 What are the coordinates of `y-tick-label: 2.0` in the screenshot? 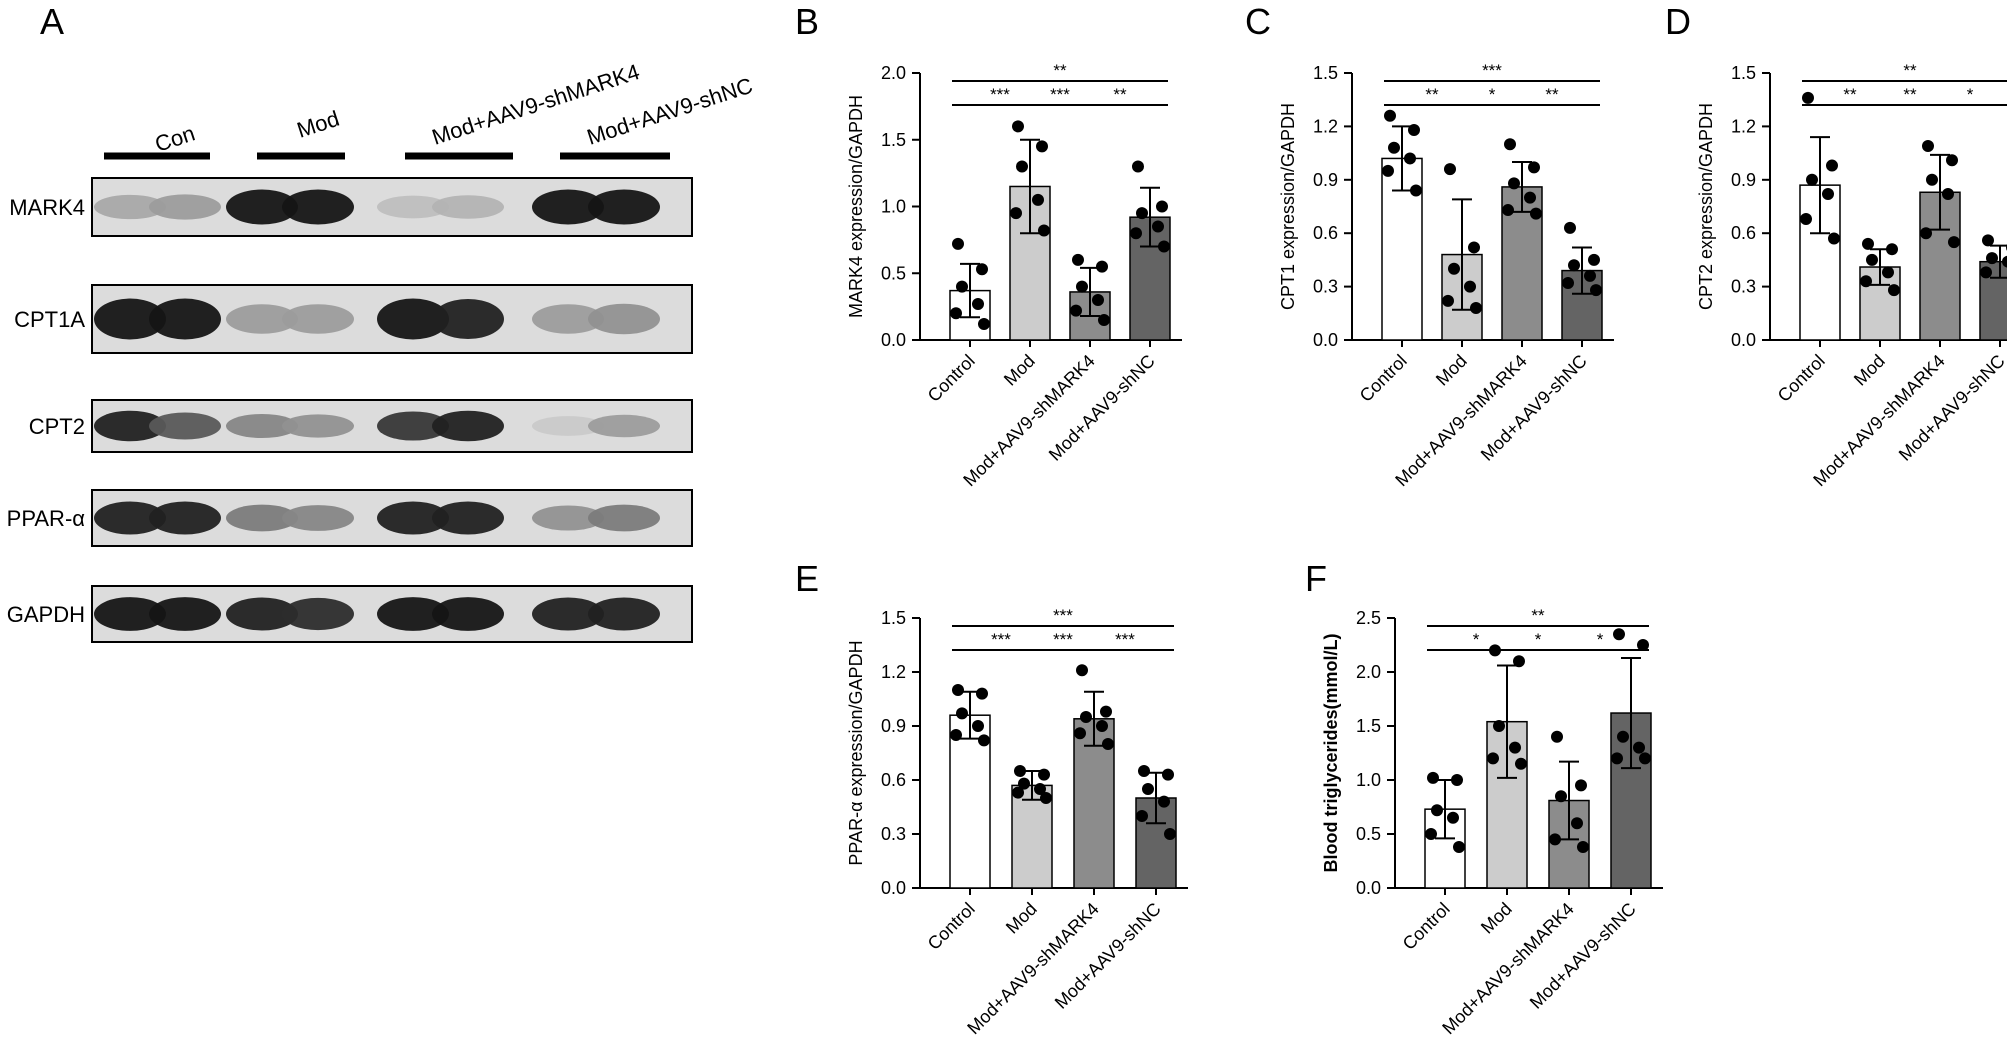 It's located at (1368, 672).